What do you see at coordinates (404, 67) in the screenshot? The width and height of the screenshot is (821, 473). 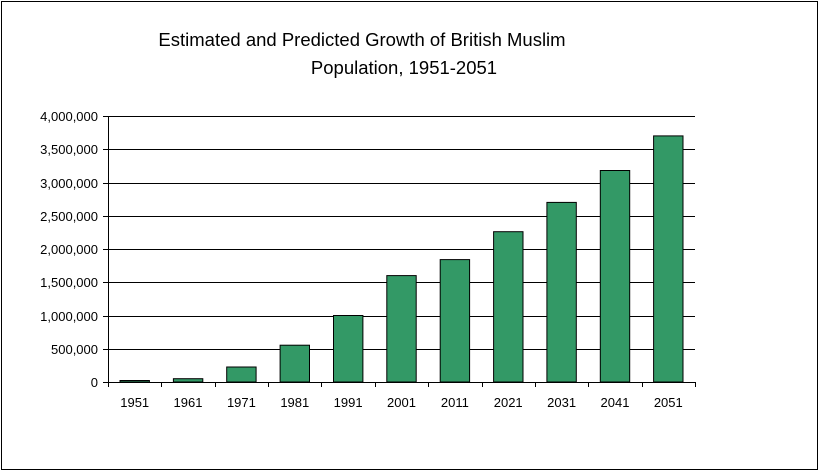 I see `chart-title-line-2: Population, 1951-2051` at bounding box center [404, 67].